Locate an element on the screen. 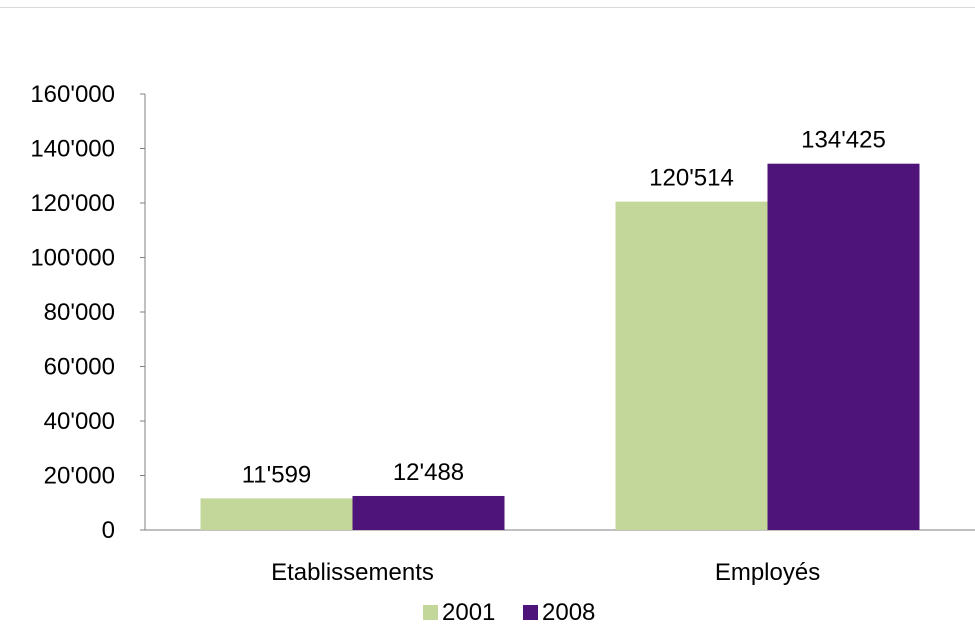 This screenshot has width=975, height=642. data-label: 12'488 is located at coordinates (428, 472).